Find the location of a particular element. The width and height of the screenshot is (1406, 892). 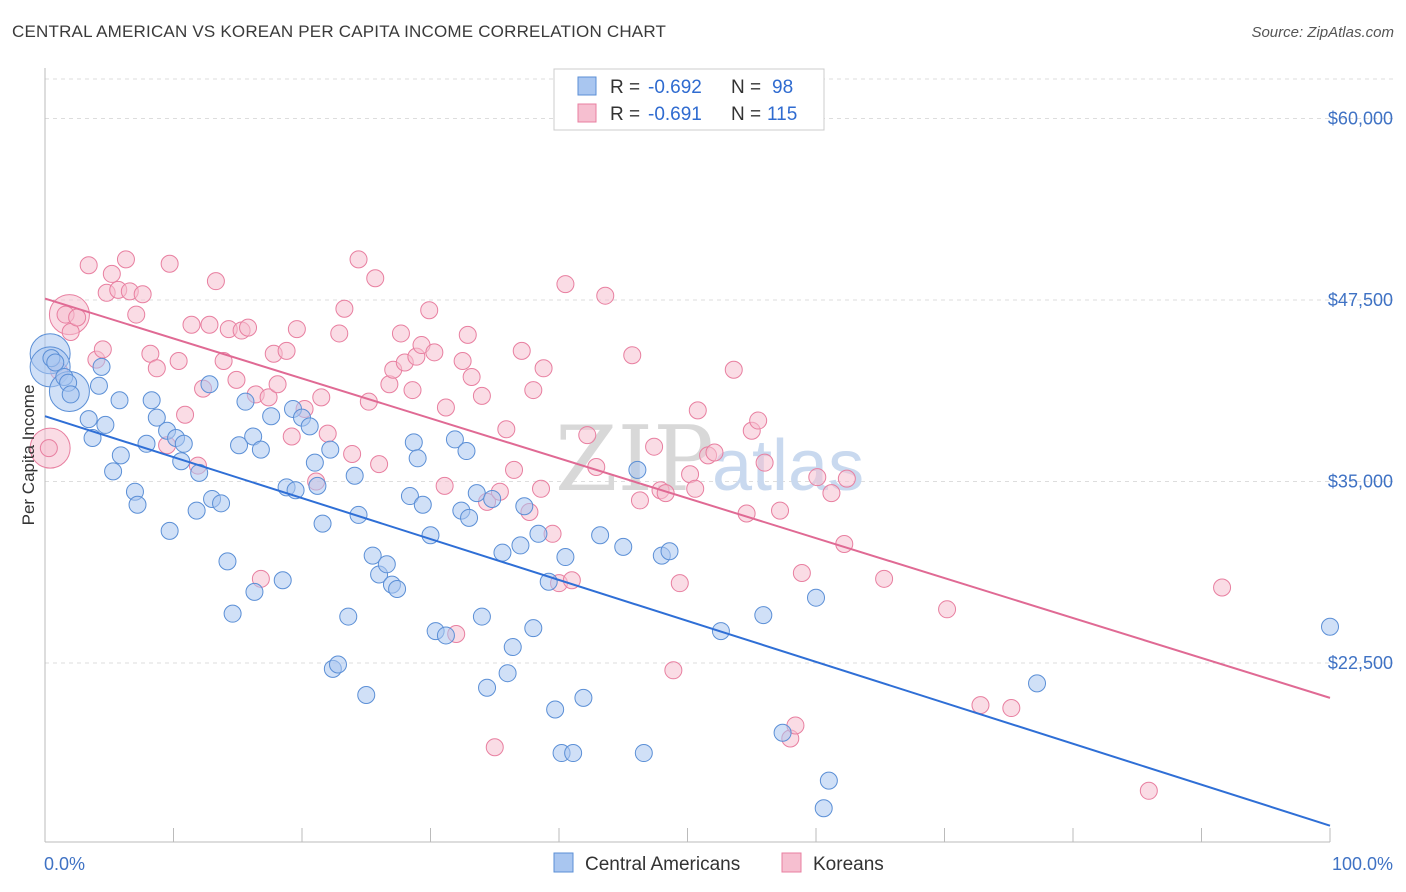

x-tick-labels: 0.0% 100.0% is located at coordinates (718, 864).